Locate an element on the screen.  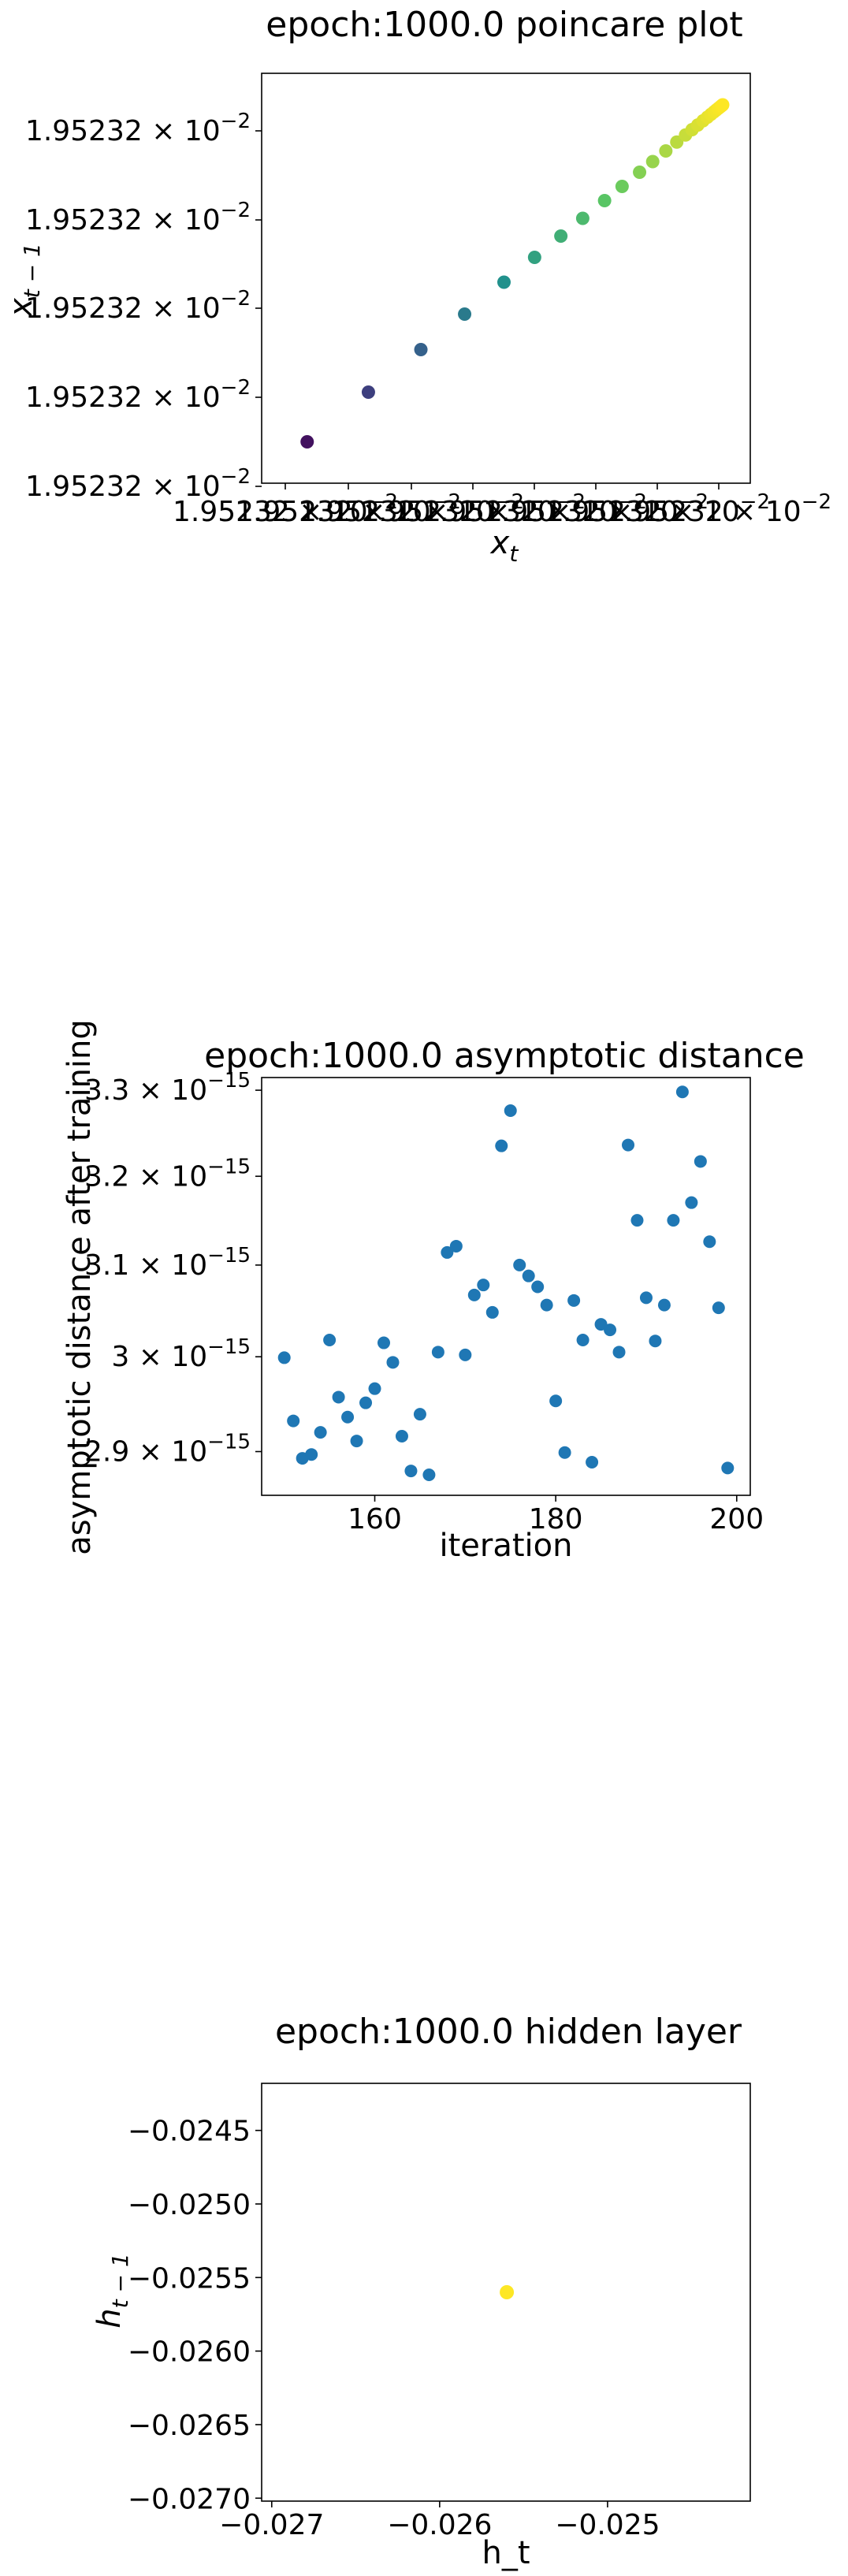
asymptotic-ytick-label: 2.9 × 10⁻¹⁵ is located at coordinates (167, 1450).